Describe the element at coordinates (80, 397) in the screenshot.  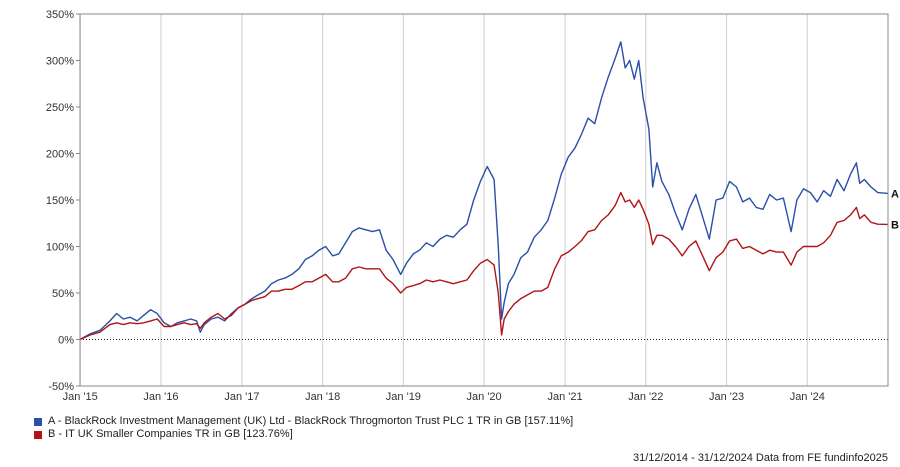
I see `x-tick-label: Jan '15` at that location.